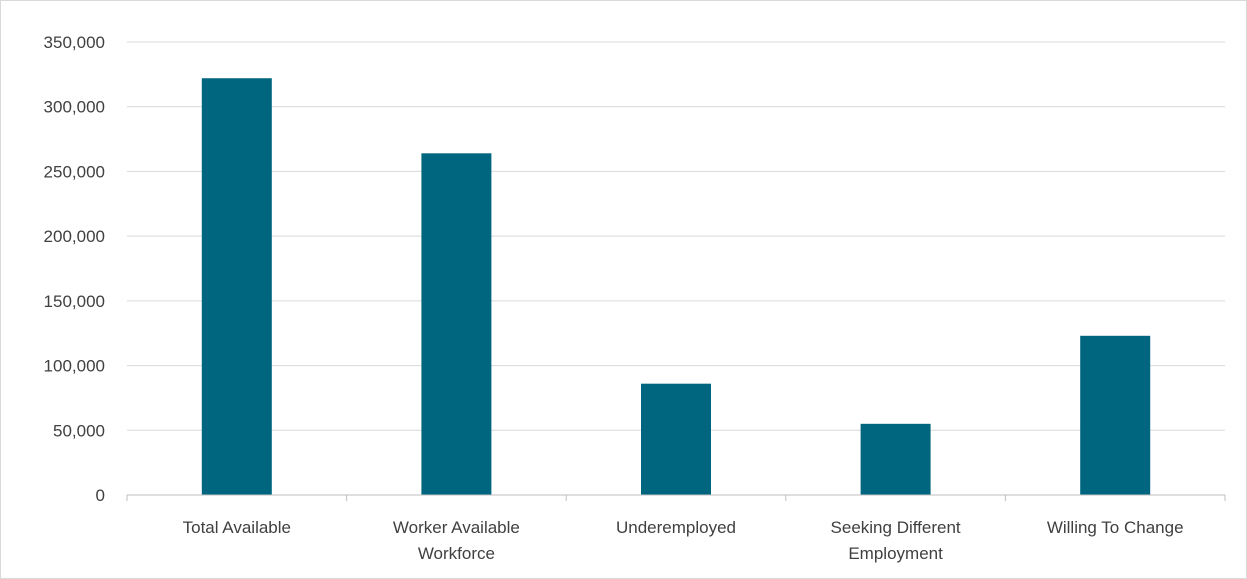 This screenshot has height=579, width=1247. I want to click on y-tick-label: 100,000, so click(74, 366).